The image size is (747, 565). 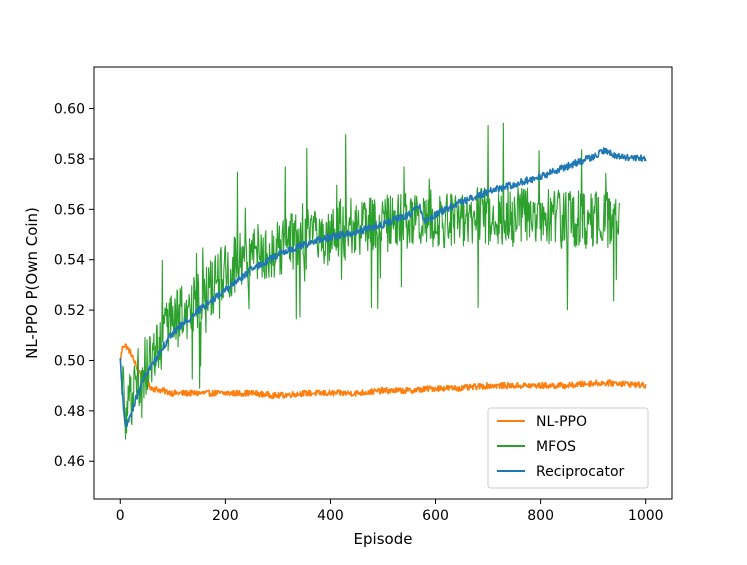 I want to click on x-tick-label: 400, so click(x=330, y=516).